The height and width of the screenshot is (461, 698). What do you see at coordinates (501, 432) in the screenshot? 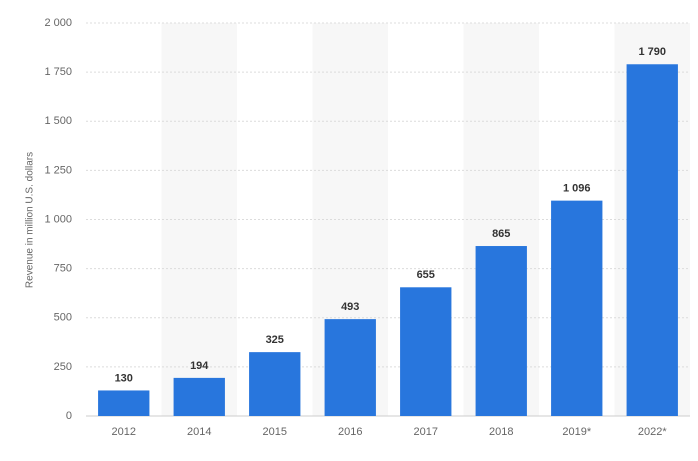
I see `x-tick-label: 2018` at bounding box center [501, 432].